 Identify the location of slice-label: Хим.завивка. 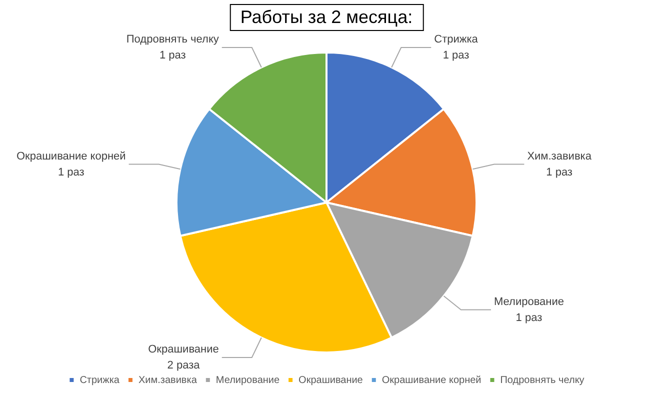
(559, 156).